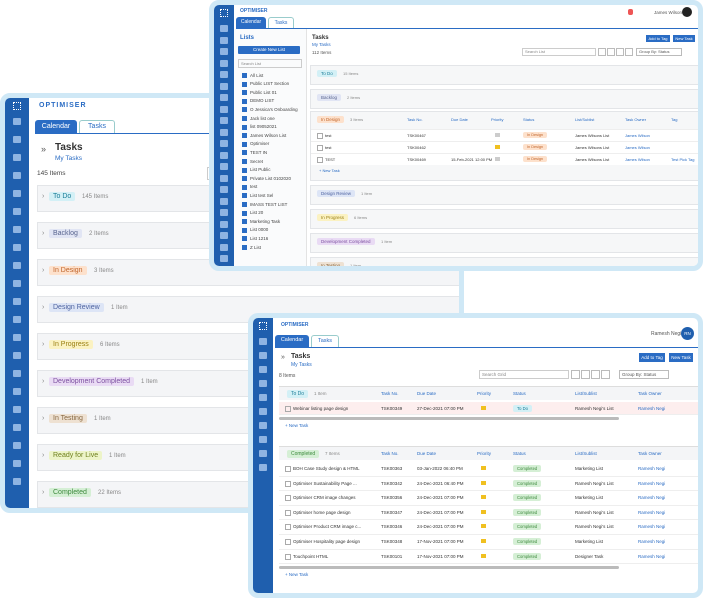 Image resolution: width=703 pixels, height=598 pixels. I want to click on list-item: IMASS TEST LIST, so click(269, 204).